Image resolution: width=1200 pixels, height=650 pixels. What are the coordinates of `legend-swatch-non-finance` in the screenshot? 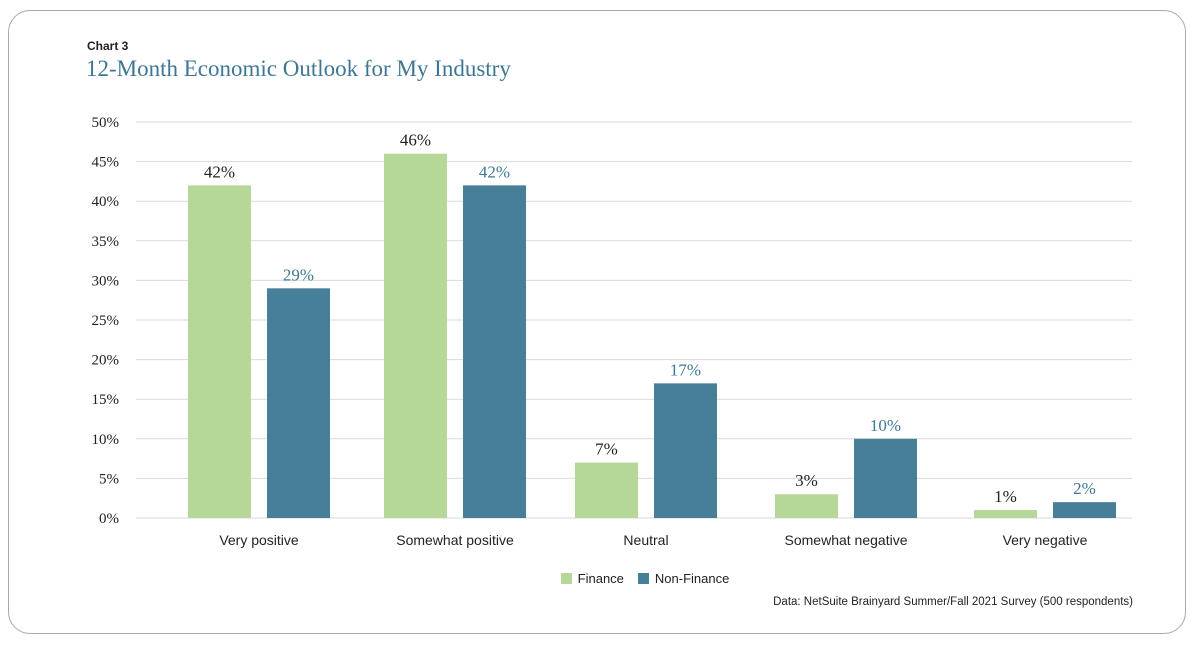 It's located at (643, 578).